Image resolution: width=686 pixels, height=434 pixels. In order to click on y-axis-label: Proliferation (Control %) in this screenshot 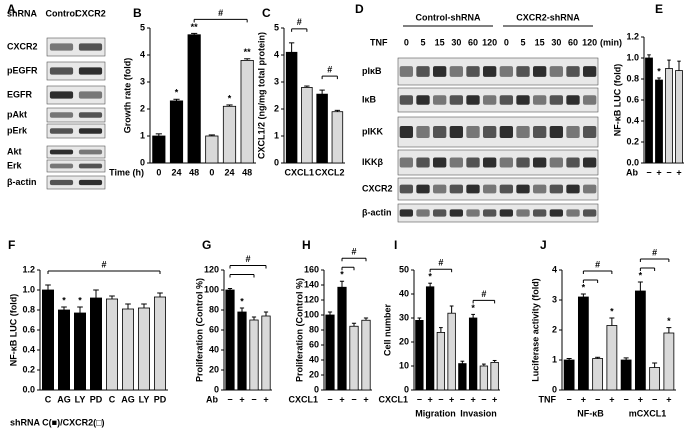, I will do `click(299, 330)`.